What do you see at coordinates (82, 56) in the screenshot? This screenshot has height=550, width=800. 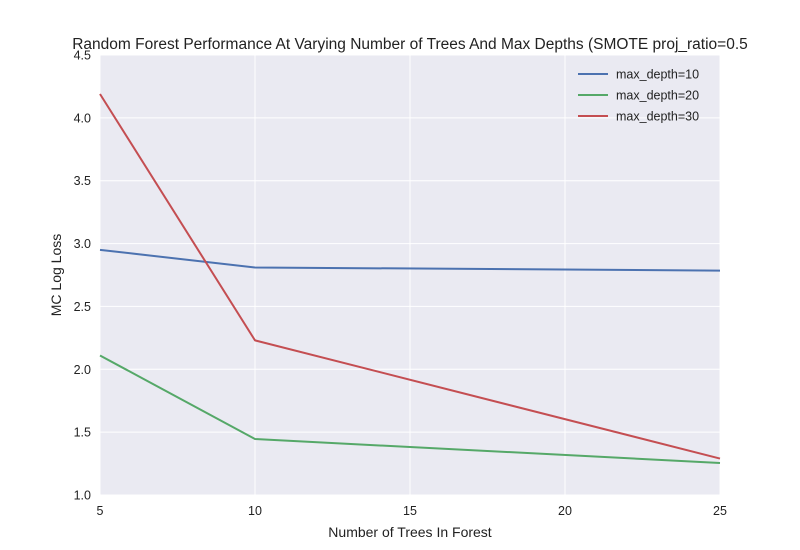 I see `y-tick-label: 4.5` at bounding box center [82, 56].